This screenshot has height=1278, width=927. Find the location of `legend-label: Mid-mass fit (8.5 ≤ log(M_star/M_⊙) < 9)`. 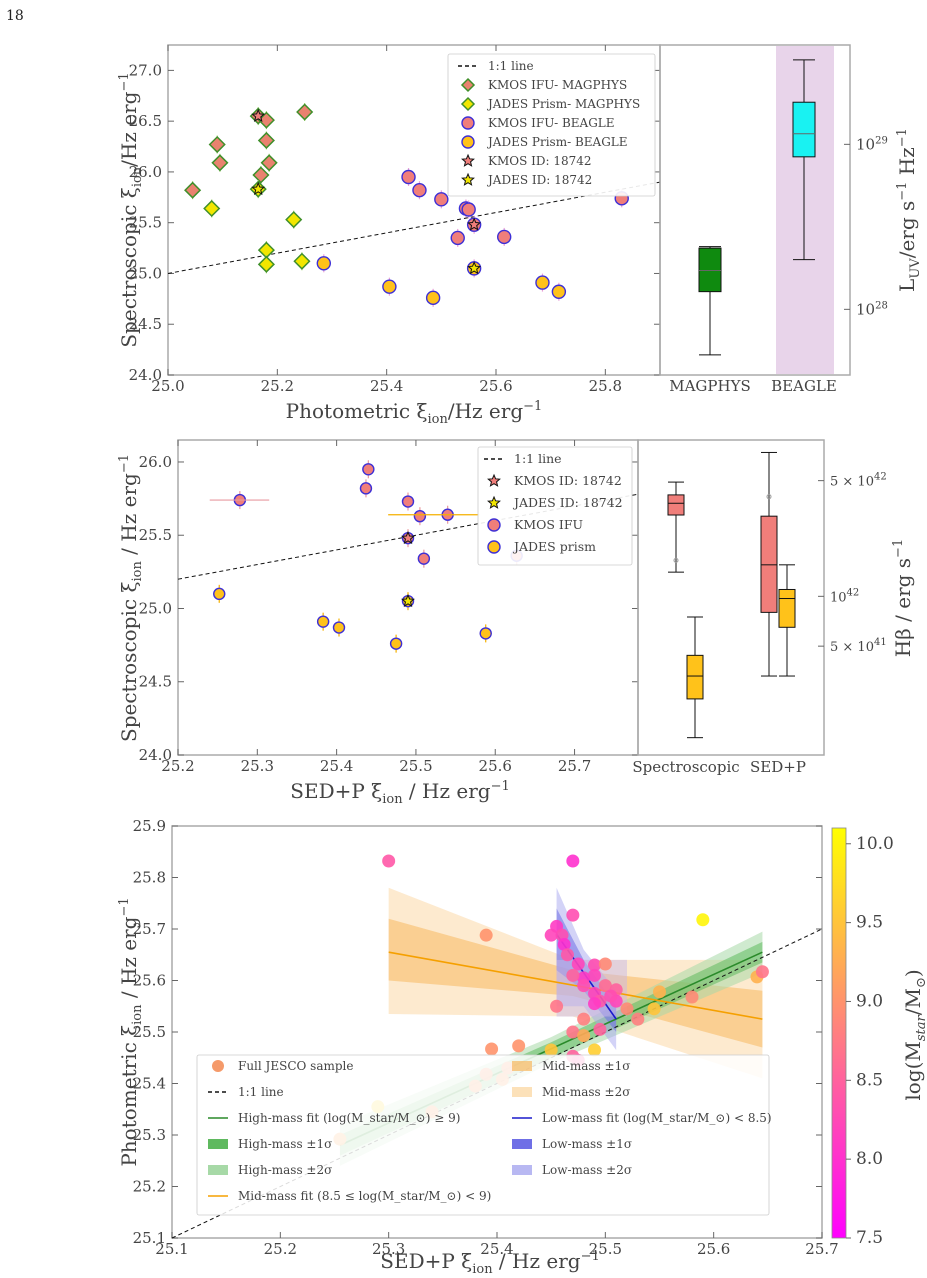

legend-label: Mid-mass fit (8.5 ≤ log(M_star/M_⊙) < 9) is located at coordinates (364, 1196).